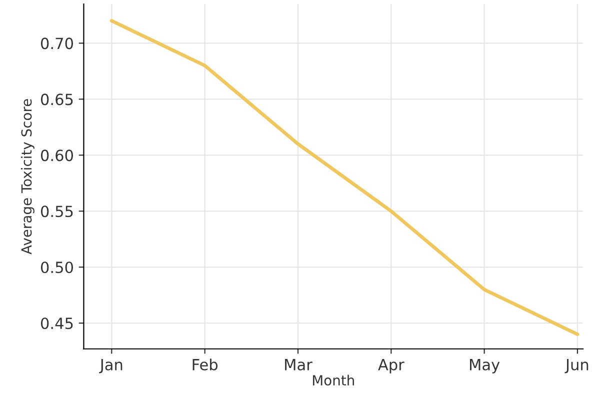  I want to click on y-axis-title: Average Toxicity Score, so click(27, 176).